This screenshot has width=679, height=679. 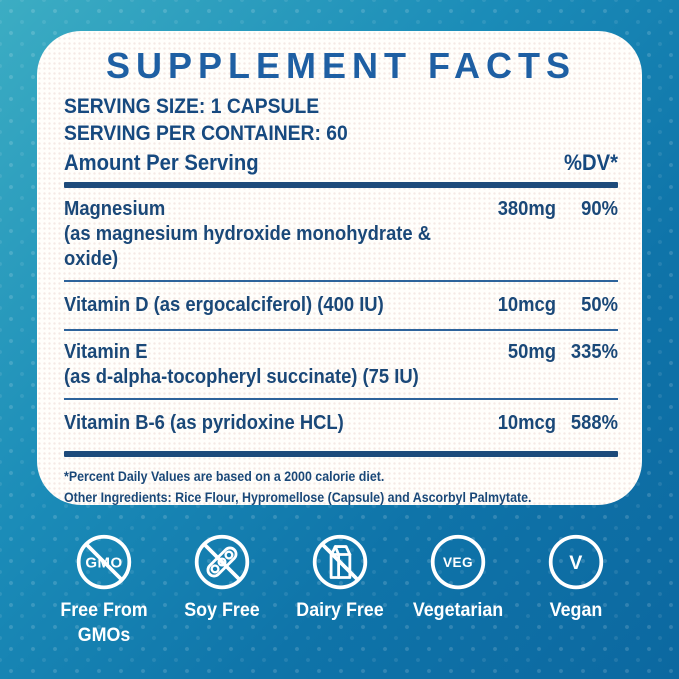 I want to click on vegan-icon: V, so click(x=575, y=562).